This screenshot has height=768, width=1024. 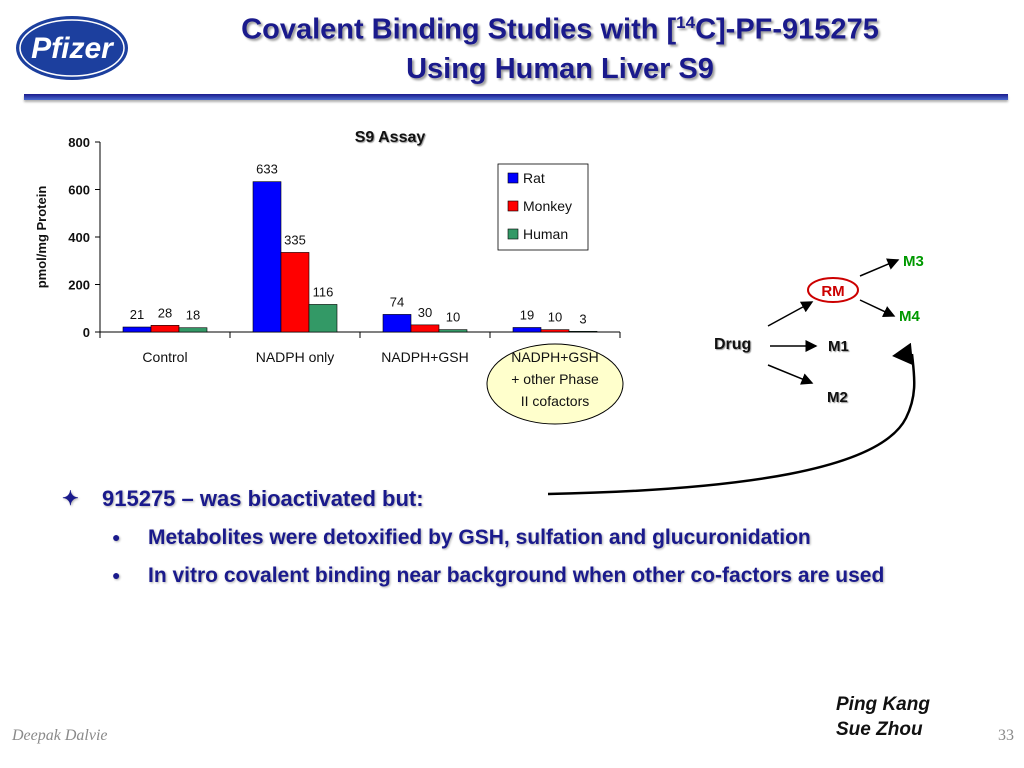 I want to click on main-bullet-text: 915275 – was bioactivated but:, so click(x=263, y=498).